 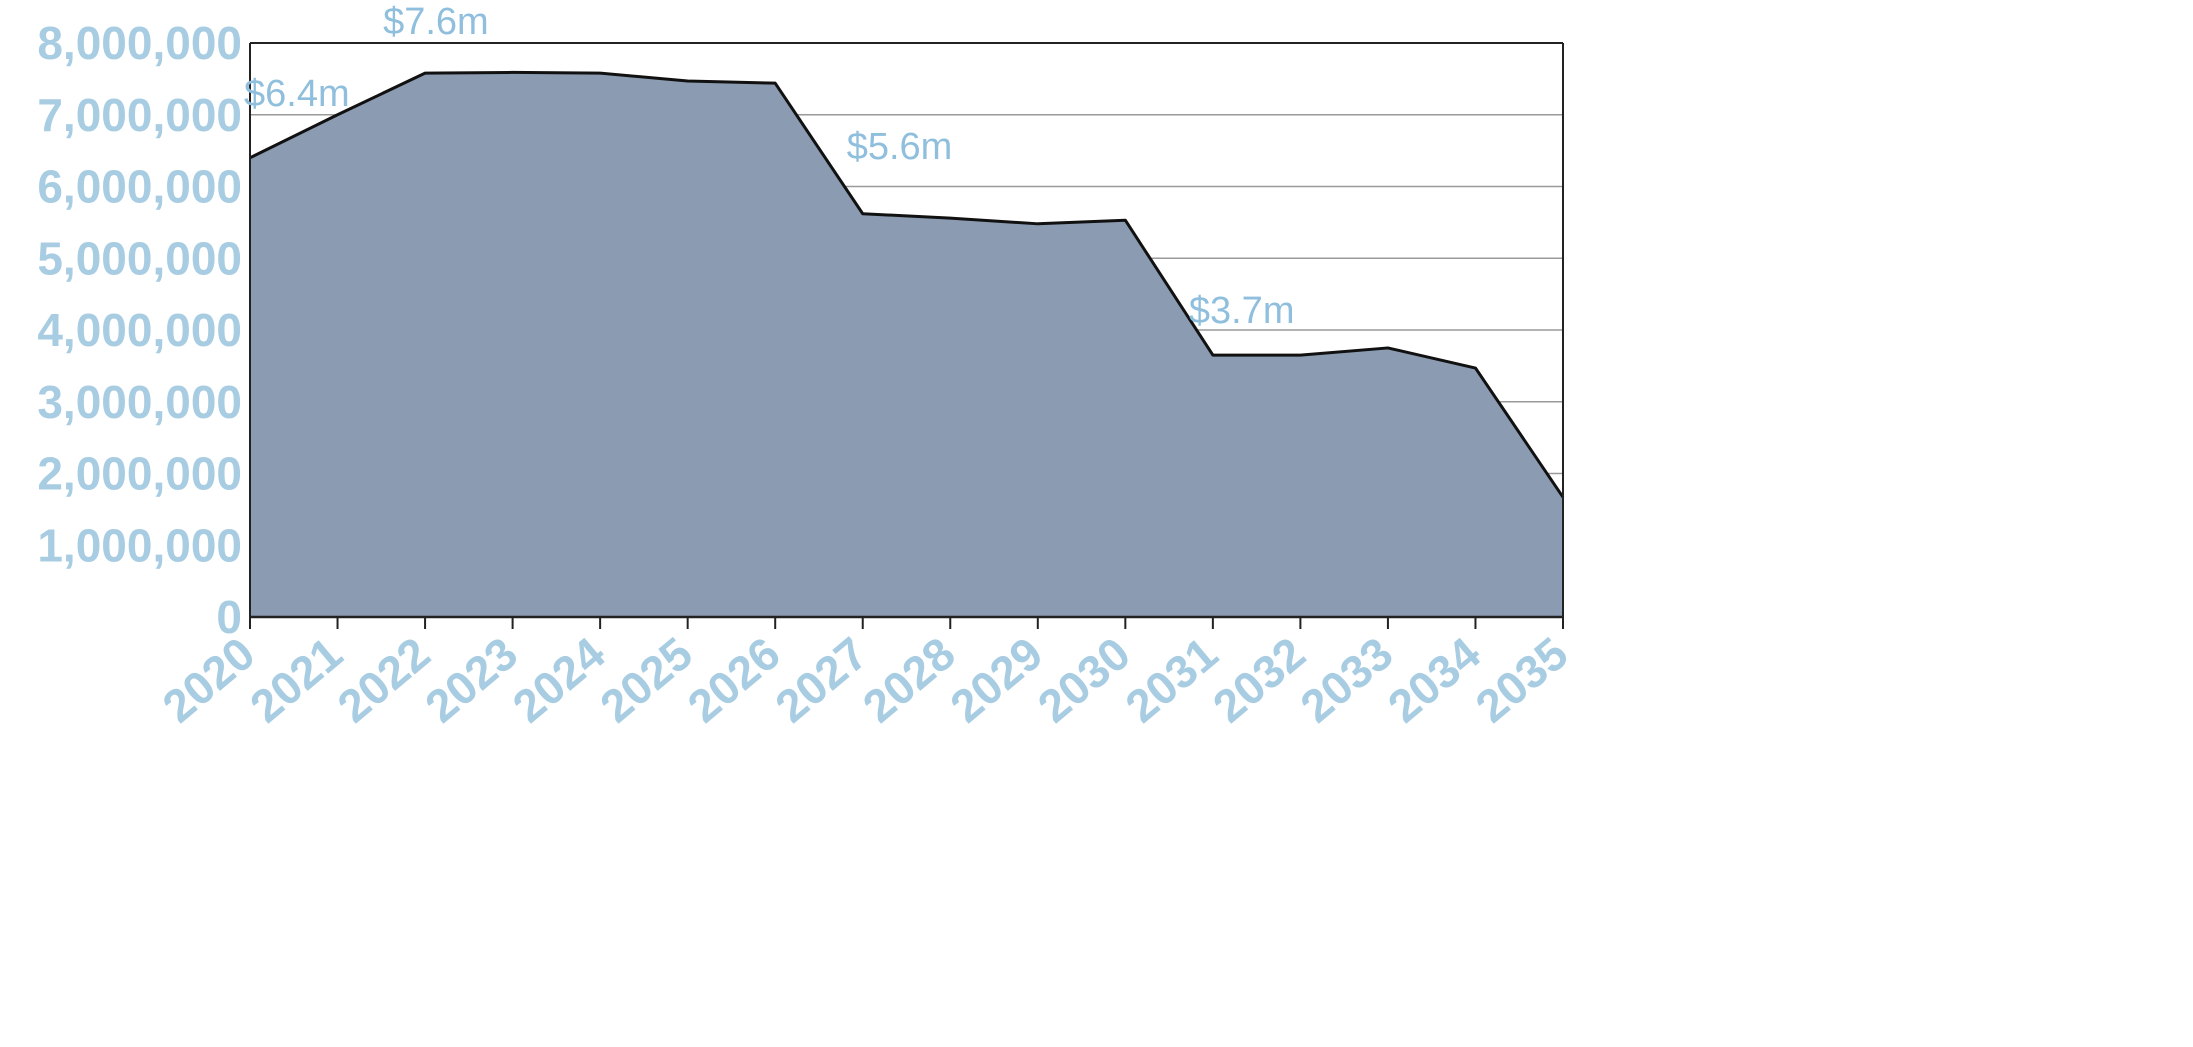 What do you see at coordinates (436, 22) in the screenshot?
I see `annotation-label: $7.6m` at bounding box center [436, 22].